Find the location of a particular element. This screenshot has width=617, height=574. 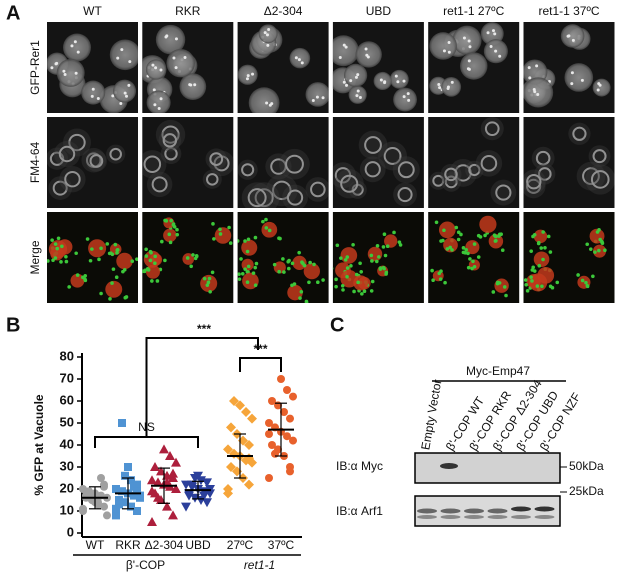

x-tick-label: WT is located at coordinates (95, 545).